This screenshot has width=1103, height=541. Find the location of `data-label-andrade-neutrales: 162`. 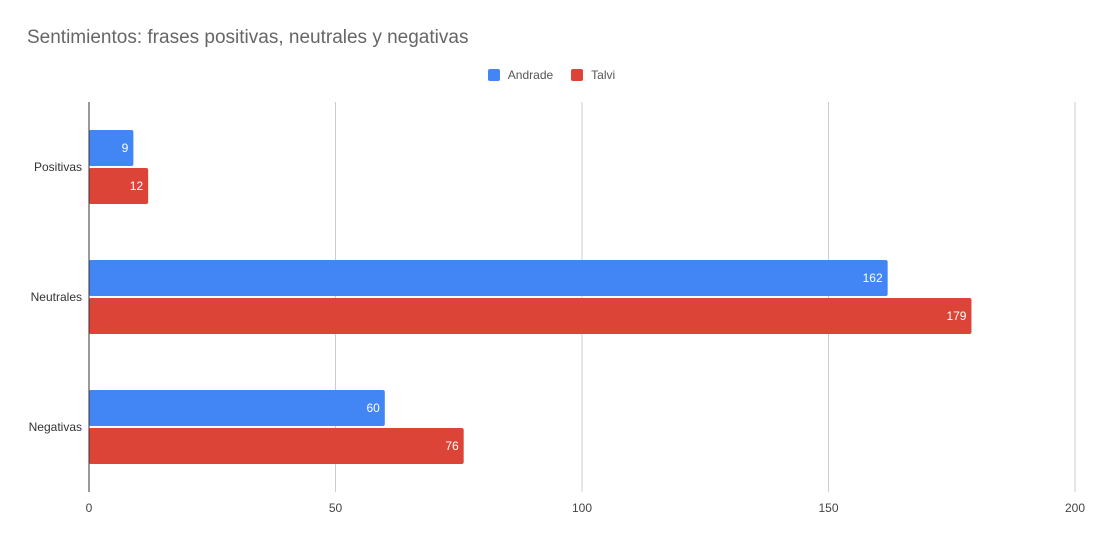

data-label-andrade-neutrales: 162 is located at coordinates (873, 278).